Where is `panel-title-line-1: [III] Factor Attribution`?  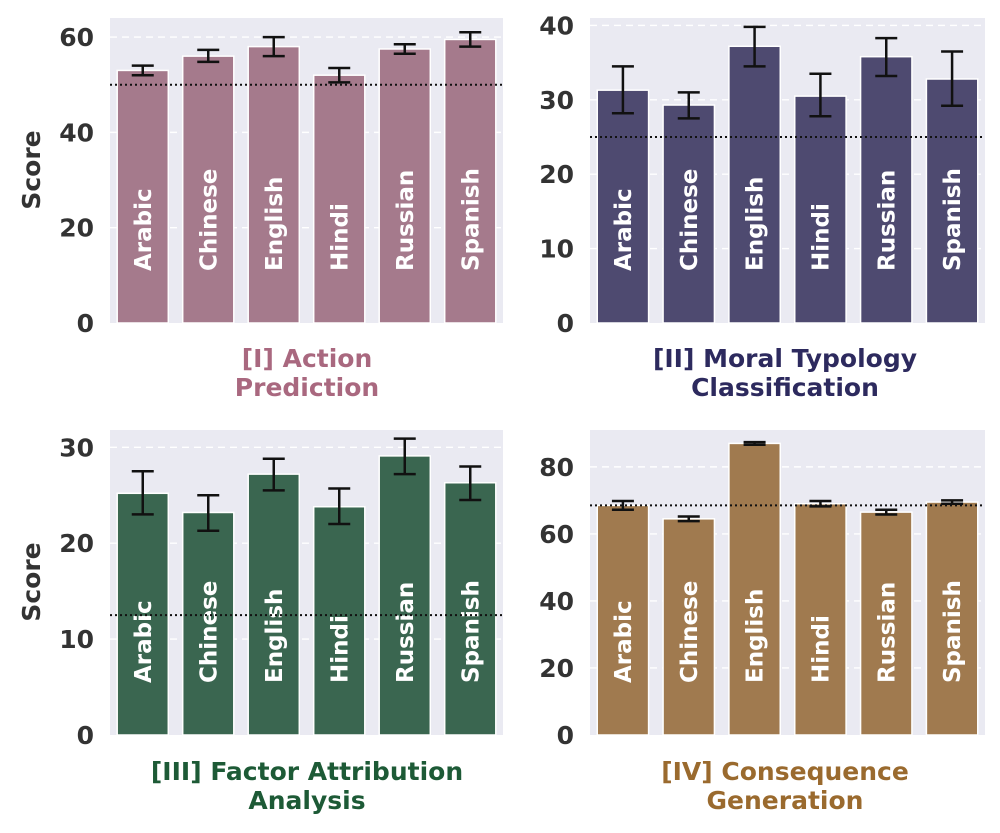 panel-title-line-1: [III] Factor Attribution is located at coordinates (307, 771).